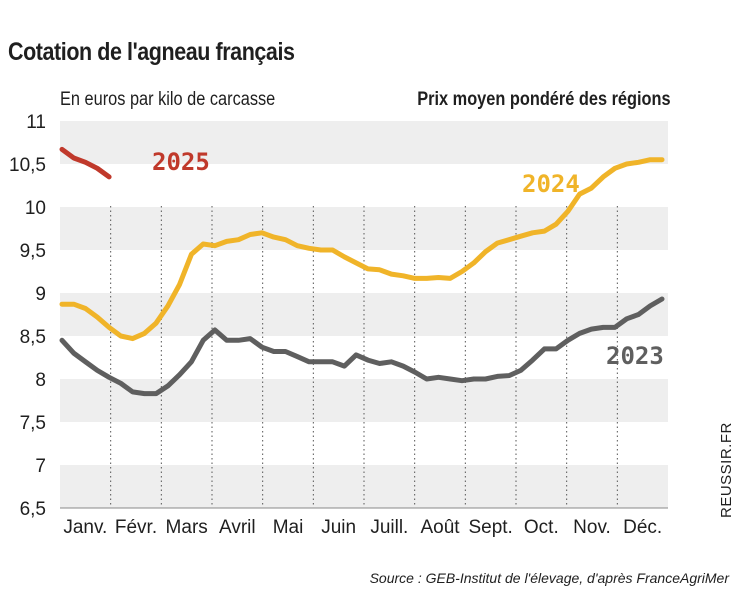 The image size is (747, 593). What do you see at coordinates (27, 165) in the screenshot?
I see `y-tick-label: 10,5` at bounding box center [27, 165].